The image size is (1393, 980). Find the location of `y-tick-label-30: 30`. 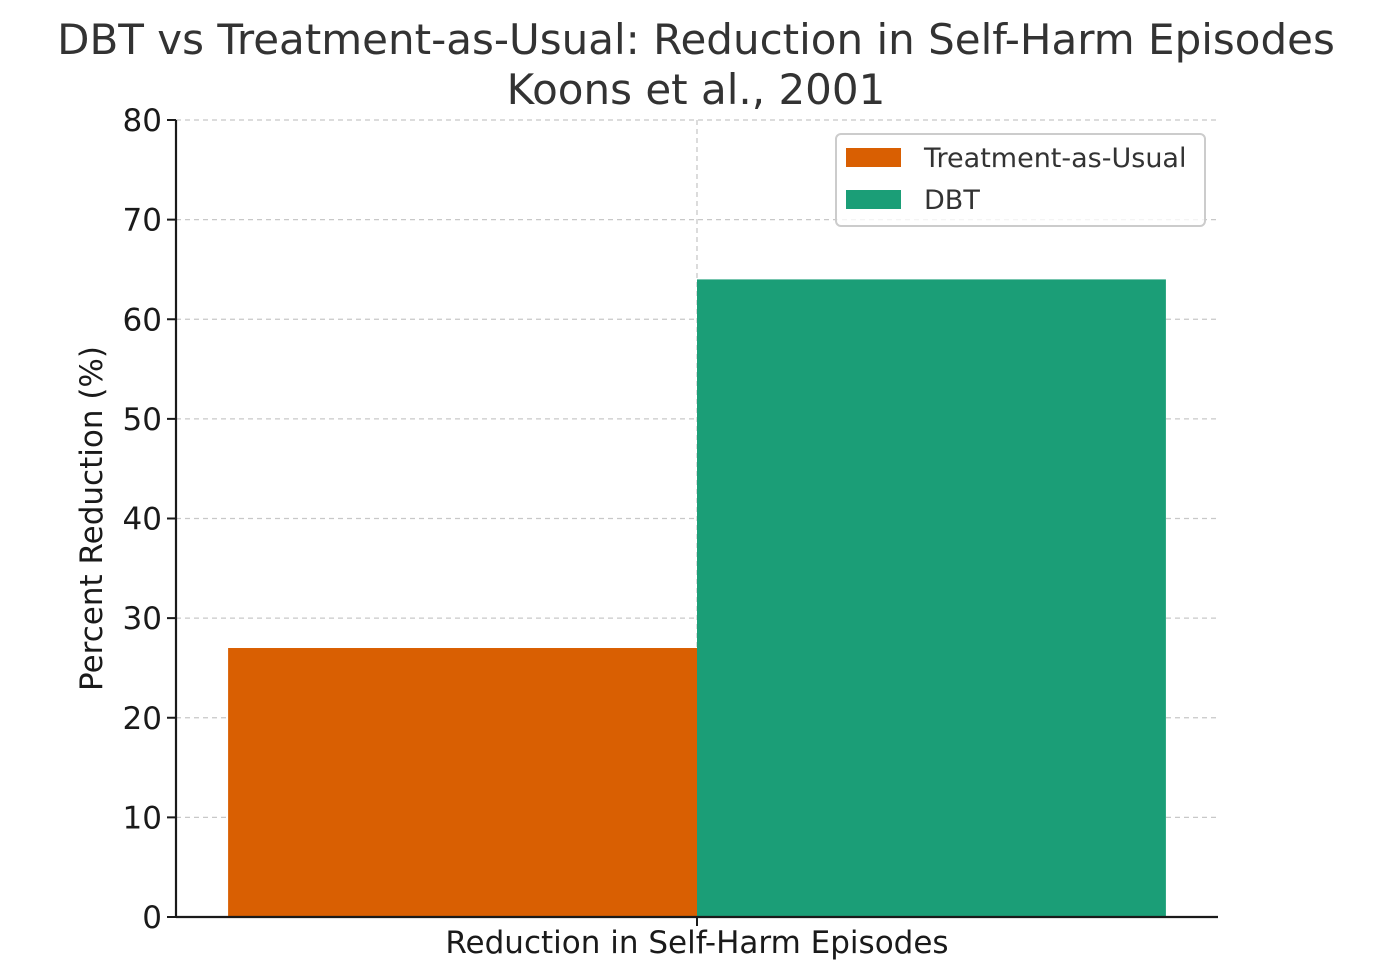

y-tick-label-30: 30 is located at coordinates (142, 619).